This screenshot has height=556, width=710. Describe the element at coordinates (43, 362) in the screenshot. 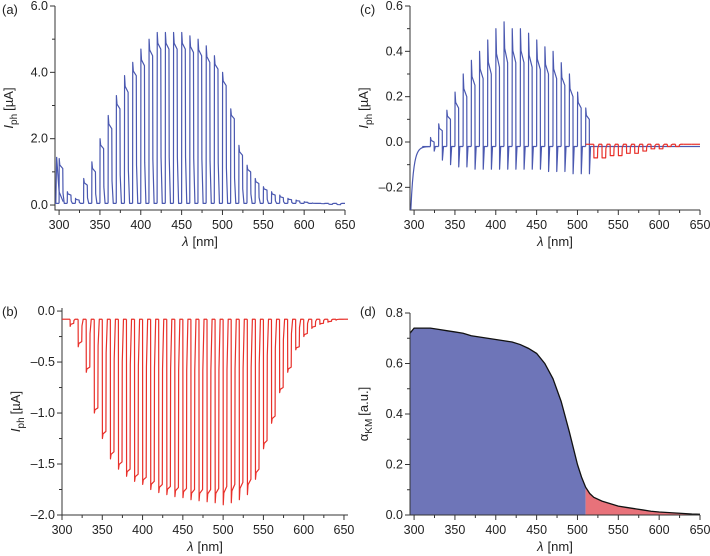

I see `y-tick-label: –0.5` at that location.